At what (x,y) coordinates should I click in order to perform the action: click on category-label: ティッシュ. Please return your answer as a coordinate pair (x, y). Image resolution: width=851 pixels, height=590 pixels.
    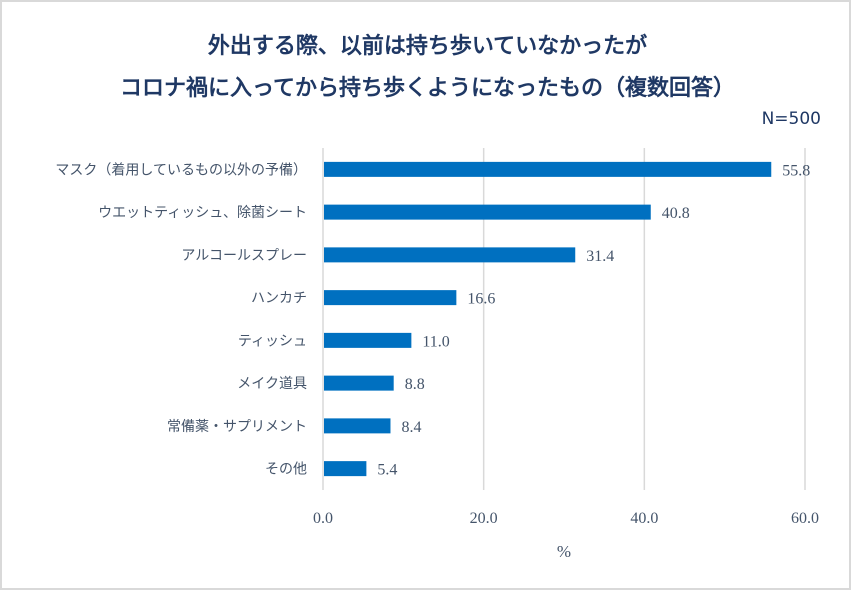
    Looking at the image, I should click on (272, 341).